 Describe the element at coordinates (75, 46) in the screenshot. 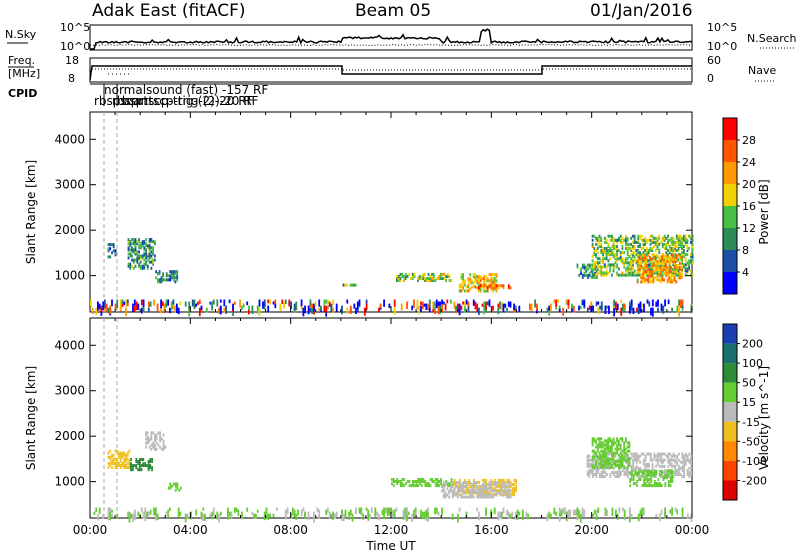

I see `nsky-tick-bottom: 10^0` at that location.